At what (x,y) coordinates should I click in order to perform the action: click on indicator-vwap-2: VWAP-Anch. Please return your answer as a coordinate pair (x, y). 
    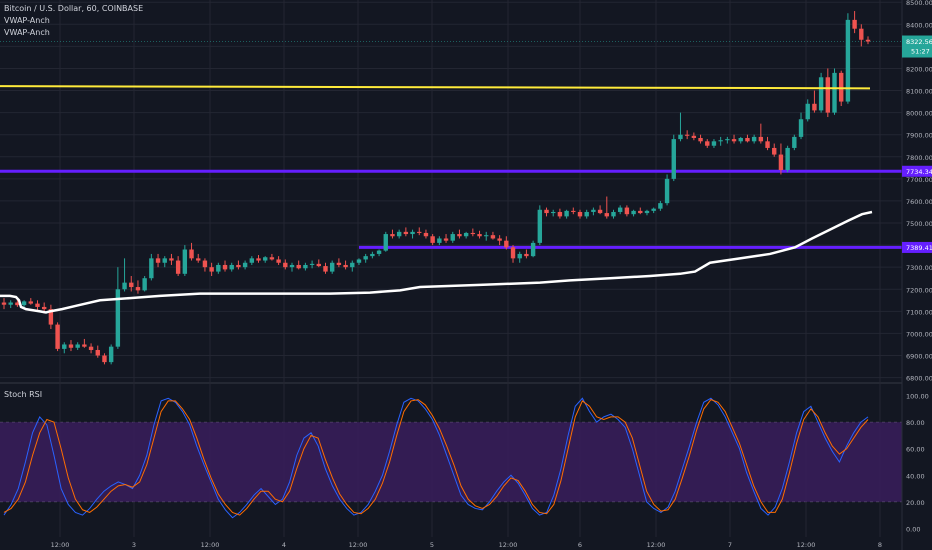
    Looking at the image, I should click on (27, 32).